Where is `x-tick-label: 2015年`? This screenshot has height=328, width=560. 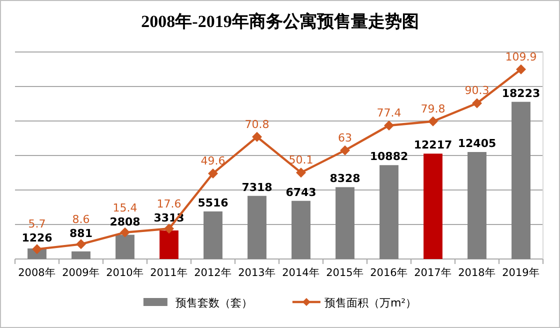 x-tick-label: 2015年 is located at coordinates (345, 273).